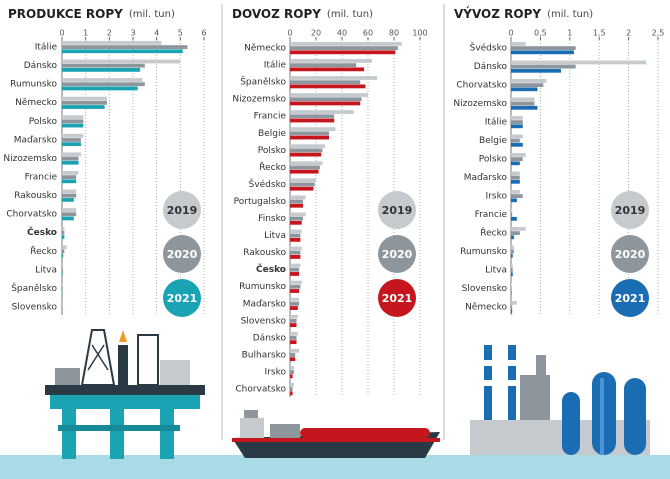 The height and width of the screenshot is (479, 670). What do you see at coordinates (658, 33) in the screenshot?
I see `x-tick-label: 2,5` at bounding box center [658, 33].